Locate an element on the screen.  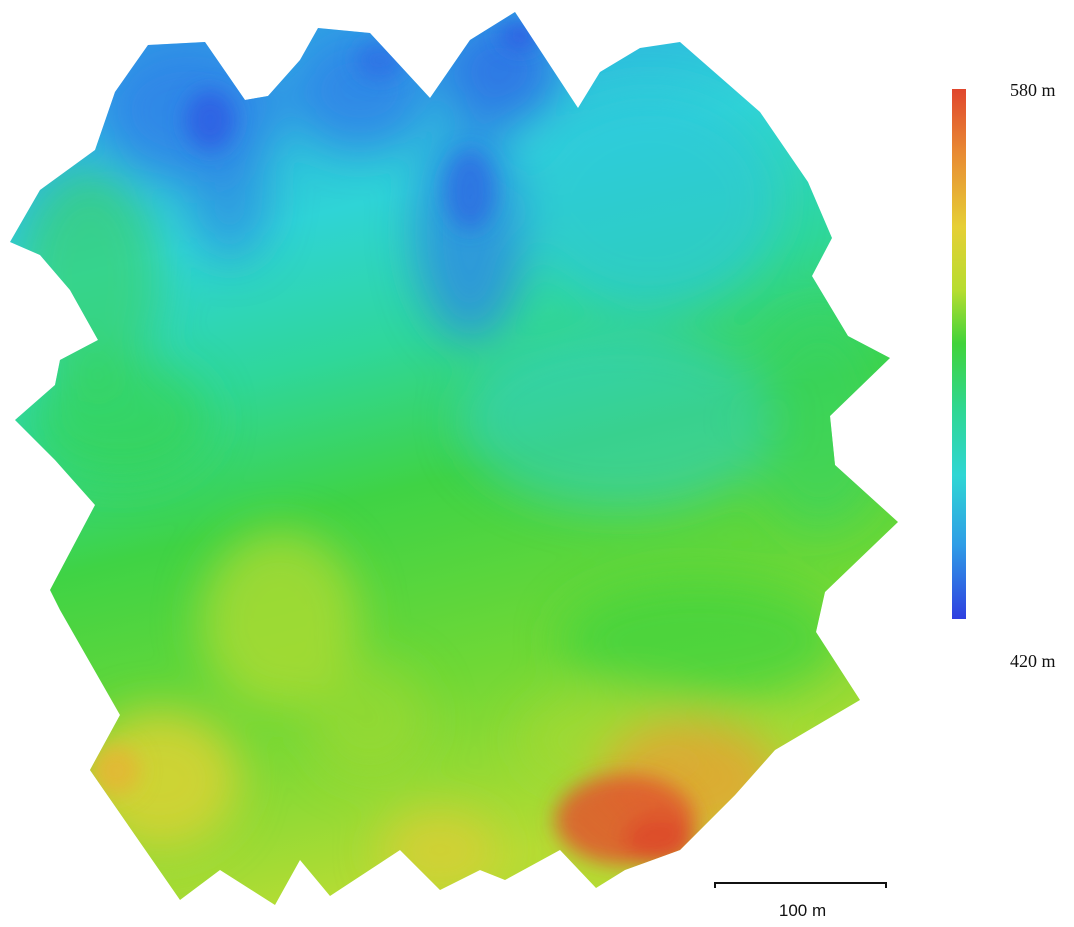
legend-max-label: 580 m is located at coordinates (1033, 90).